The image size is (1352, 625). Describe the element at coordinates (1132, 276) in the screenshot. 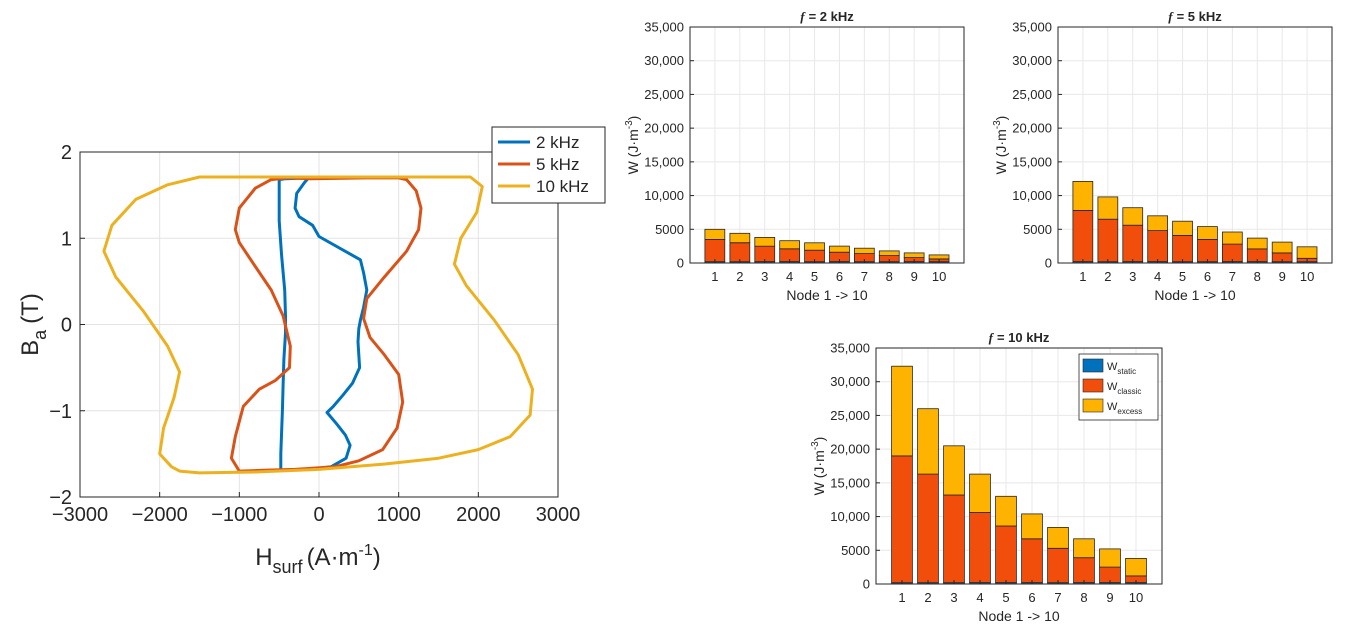

I see `x-tick-label: 3` at that location.